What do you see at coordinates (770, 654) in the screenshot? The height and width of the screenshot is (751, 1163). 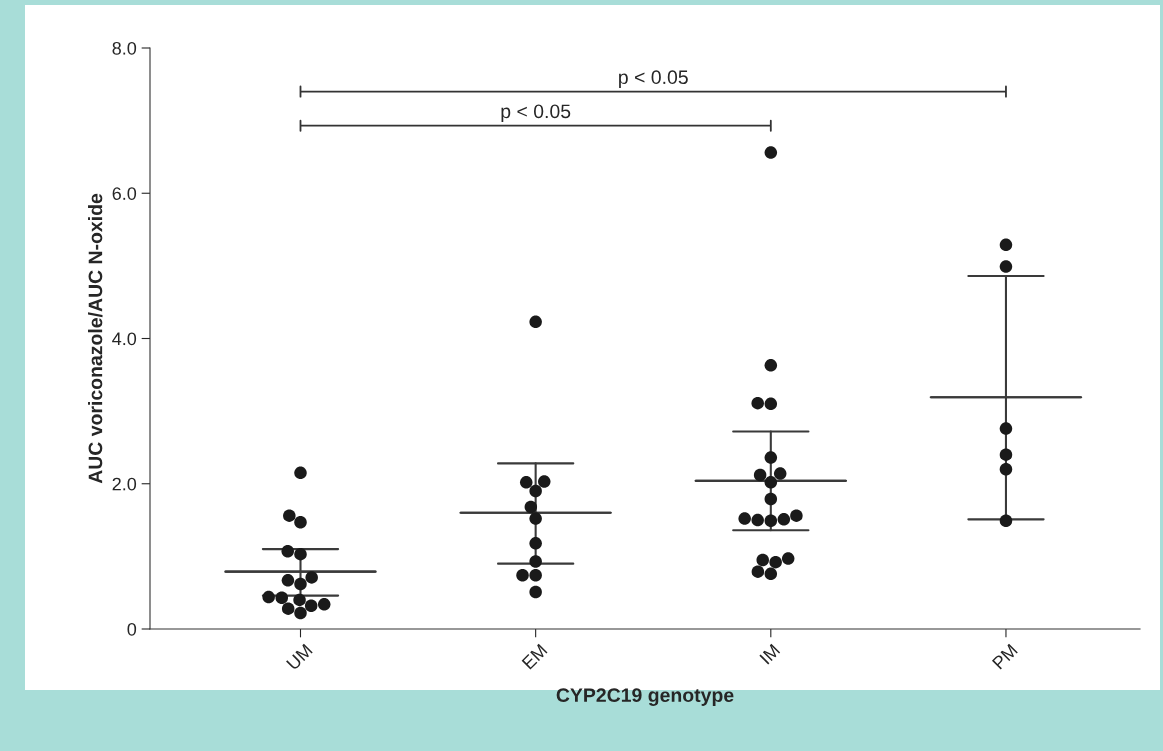 I see `x-tick-label: IM` at bounding box center [770, 654].